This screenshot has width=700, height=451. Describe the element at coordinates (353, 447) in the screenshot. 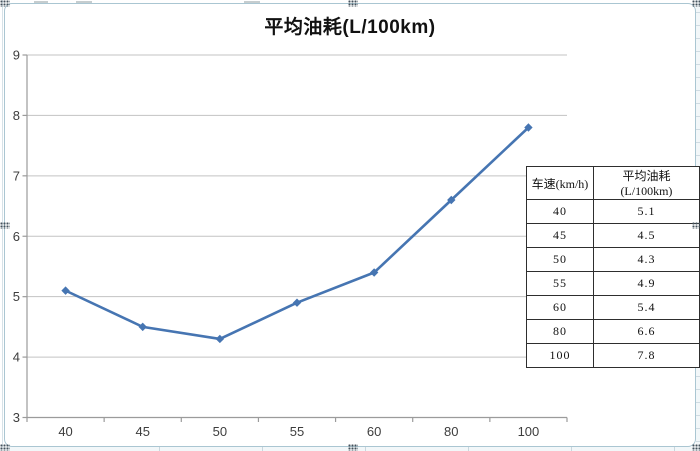

I see `resize-handle-bottom-center` at that location.